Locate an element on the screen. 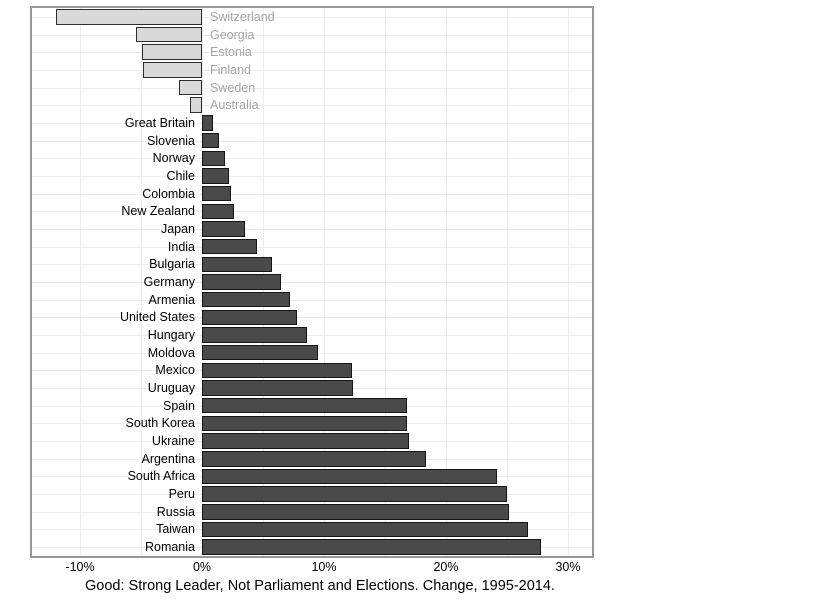  category-label: Slovenia is located at coordinates (171, 140).